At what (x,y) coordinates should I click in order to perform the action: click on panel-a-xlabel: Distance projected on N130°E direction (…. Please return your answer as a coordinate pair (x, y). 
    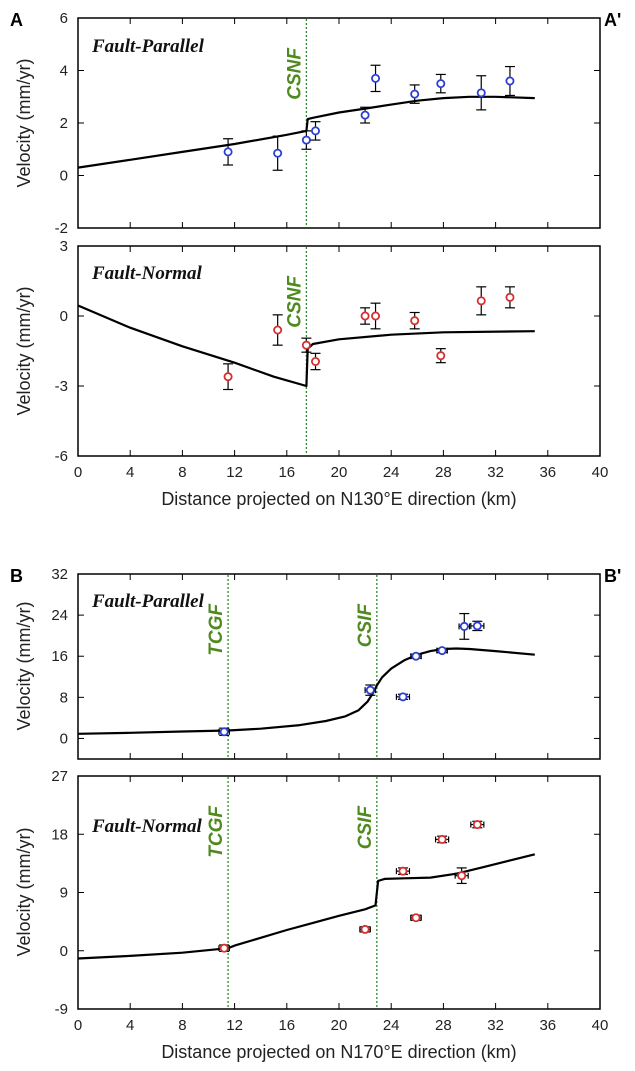
    Looking at the image, I should click on (338, 499).